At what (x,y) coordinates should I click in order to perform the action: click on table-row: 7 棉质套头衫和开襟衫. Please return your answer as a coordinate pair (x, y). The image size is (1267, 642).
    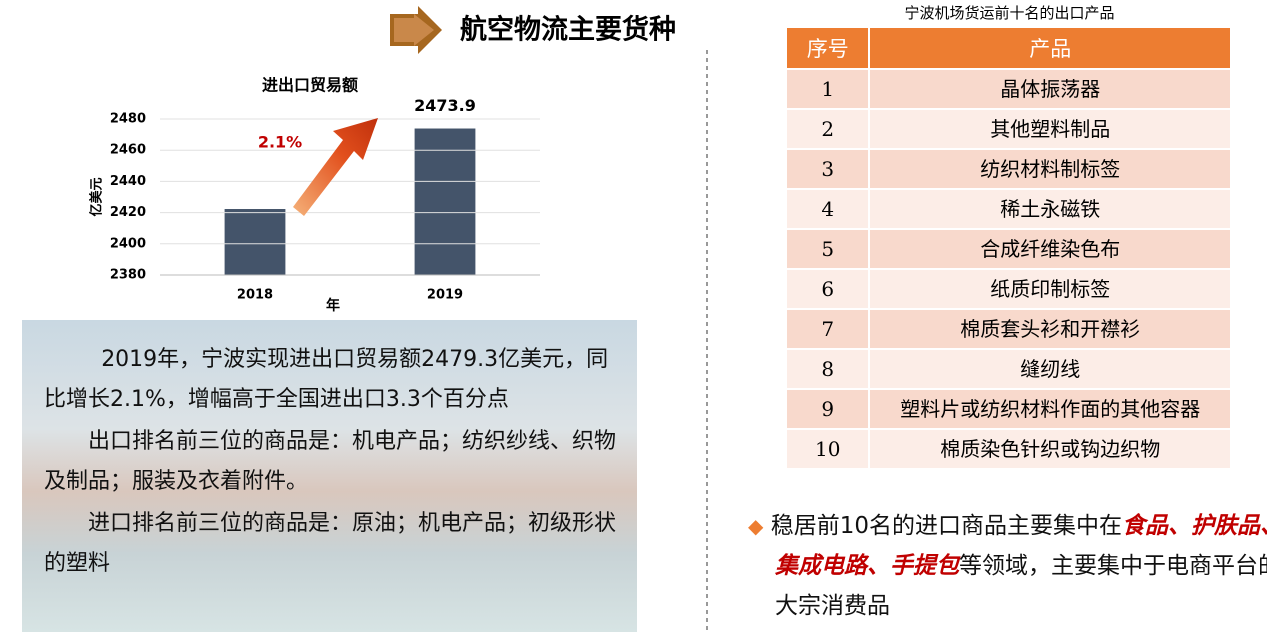
    Looking at the image, I should click on (1009, 328).